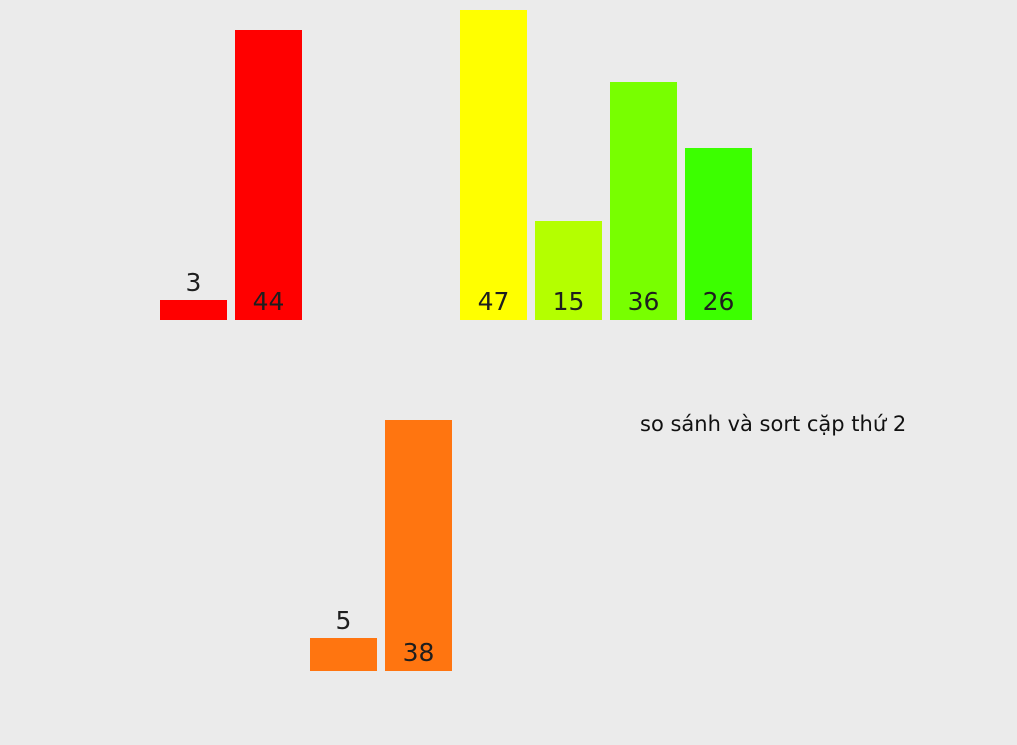  I want to click on step-caption: so sánh và sort cặp thứ 2, so click(773, 424).